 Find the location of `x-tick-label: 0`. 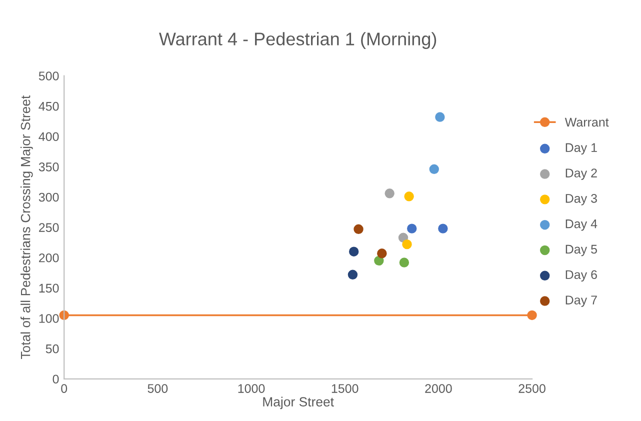

x-tick-label: 0 is located at coordinates (64, 388).